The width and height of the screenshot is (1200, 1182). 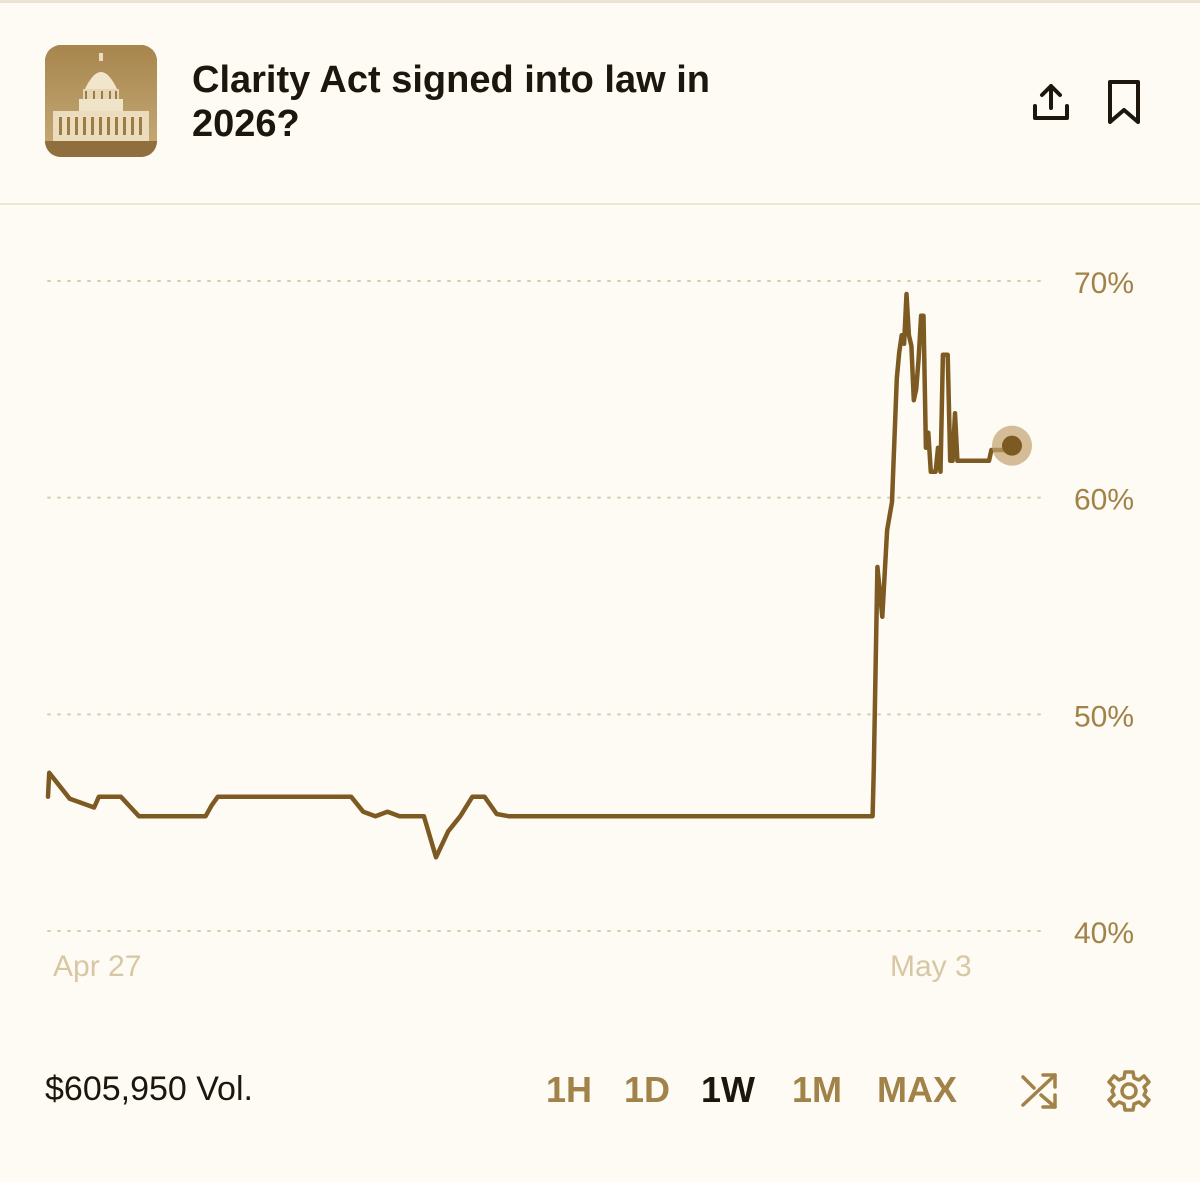 I want to click on volume-label: $605,950 Vol., so click(x=149, y=1089).